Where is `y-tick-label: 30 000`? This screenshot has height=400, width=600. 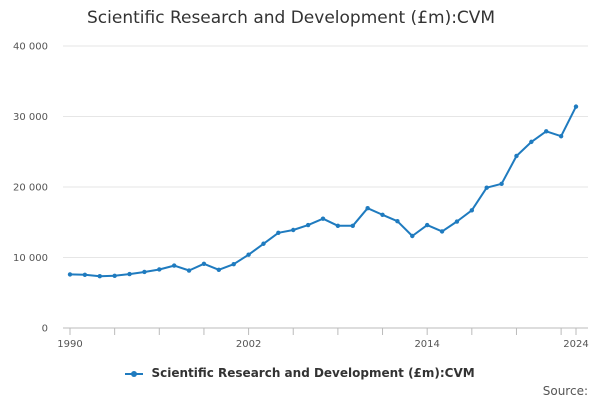
y-tick-label: 30 000 is located at coordinates (30, 117).